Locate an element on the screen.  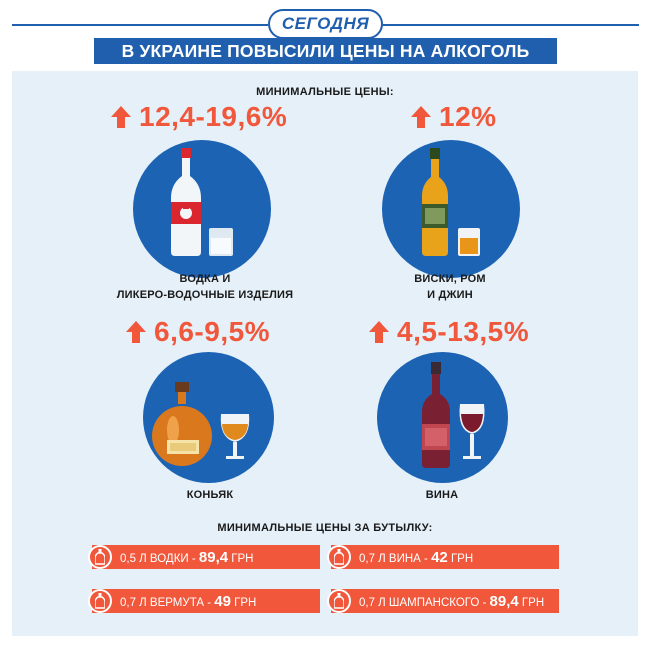
price-item: 0,7 Л ШАМПАНСКОГО - is located at coordinates (424, 602).